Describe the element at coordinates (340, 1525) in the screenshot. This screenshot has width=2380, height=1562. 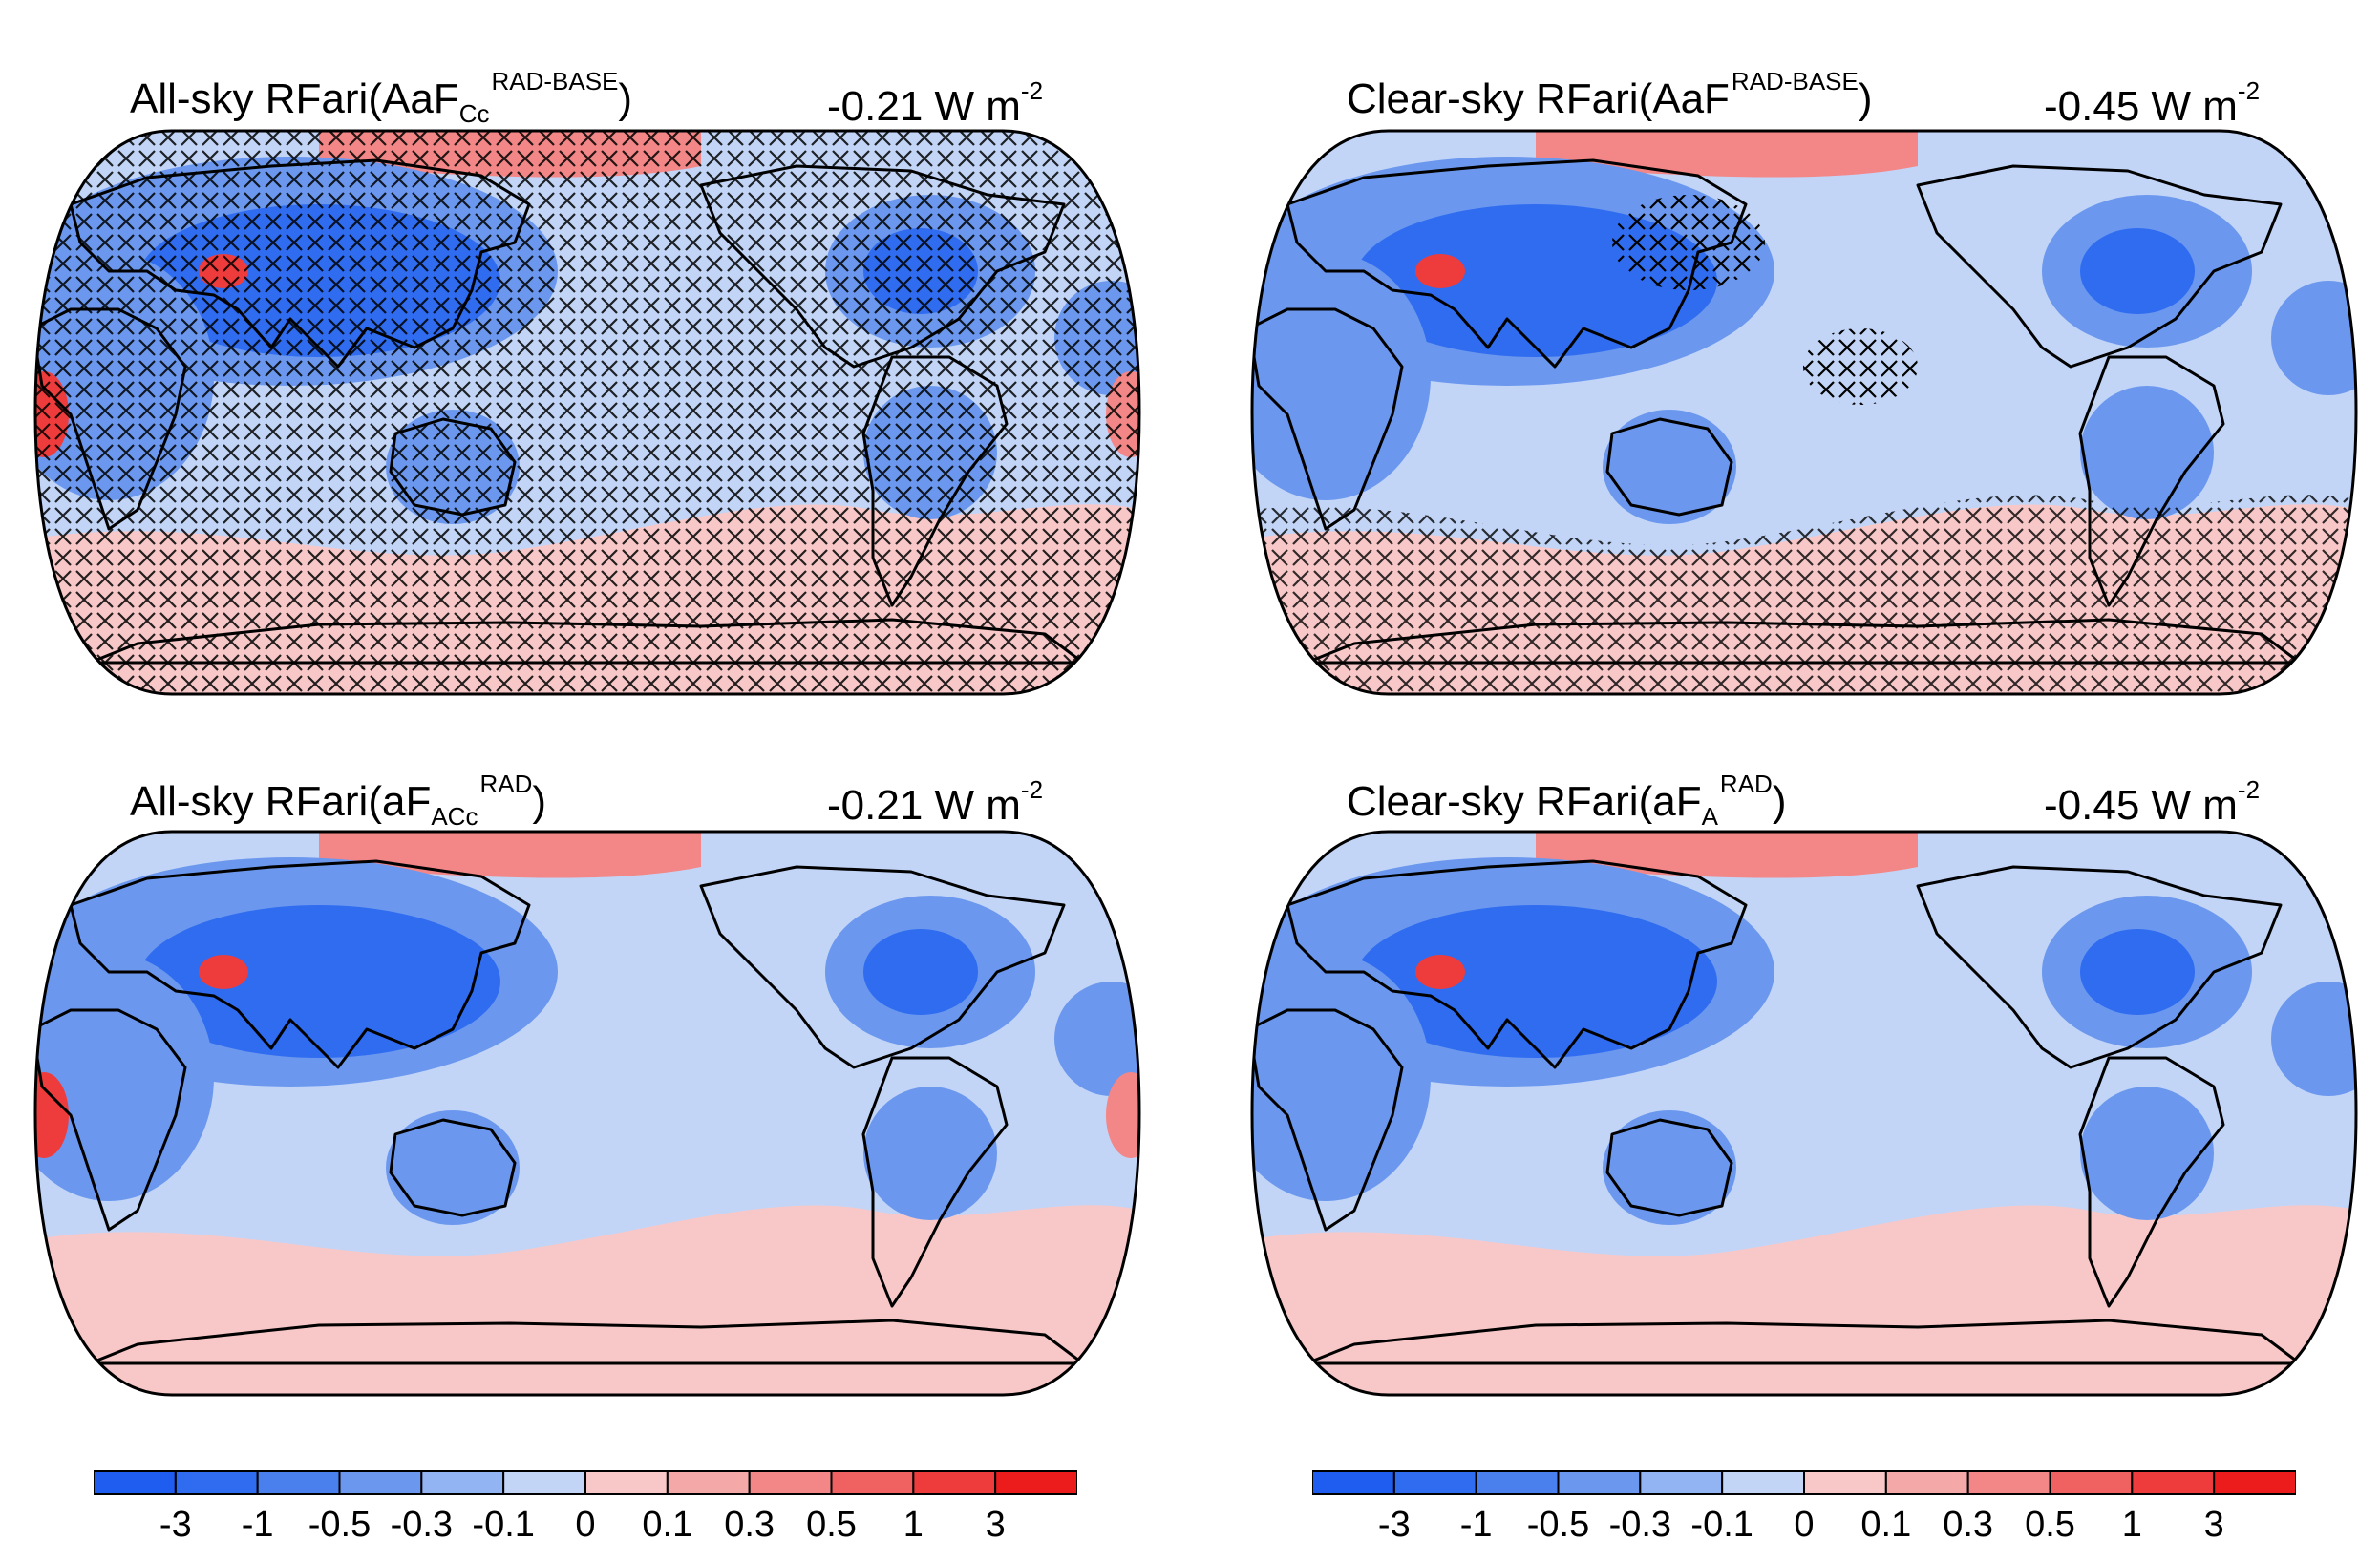
I see `colorbar-tick-label: -0.5` at that location.